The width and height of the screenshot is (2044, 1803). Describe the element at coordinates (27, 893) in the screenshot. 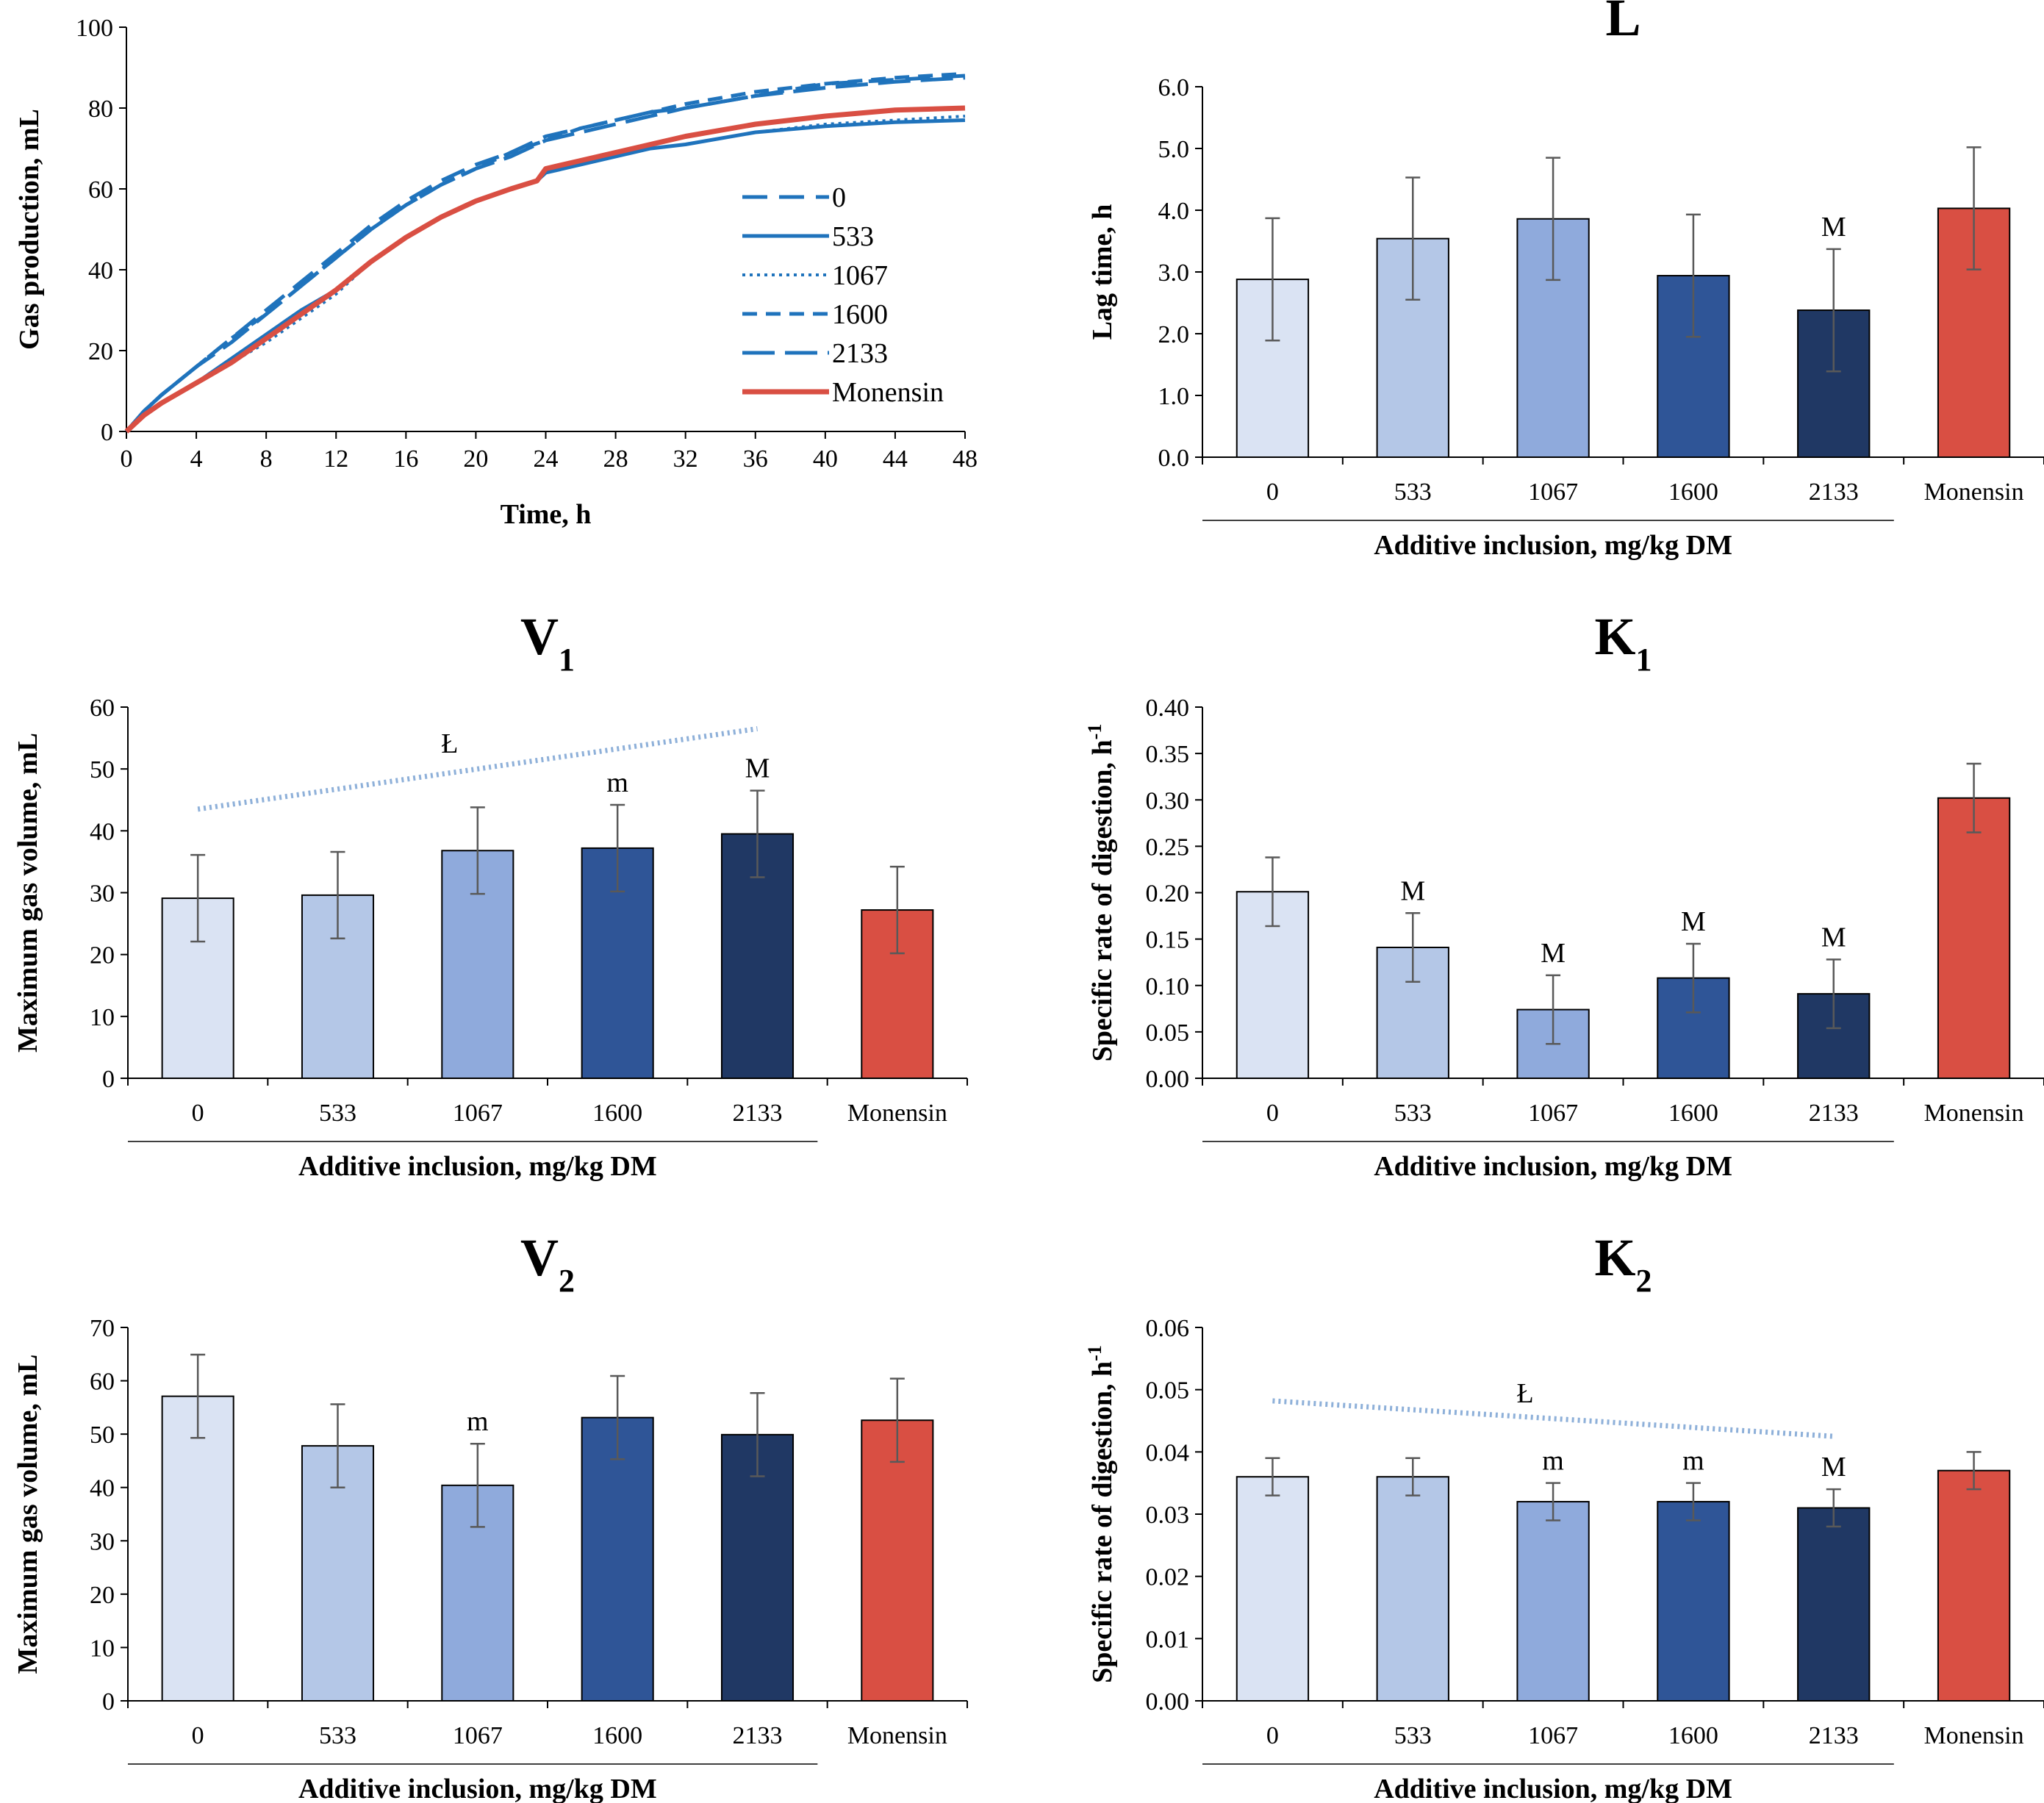

I see `y-axis-title: Maximum gas volume, mL` at that location.